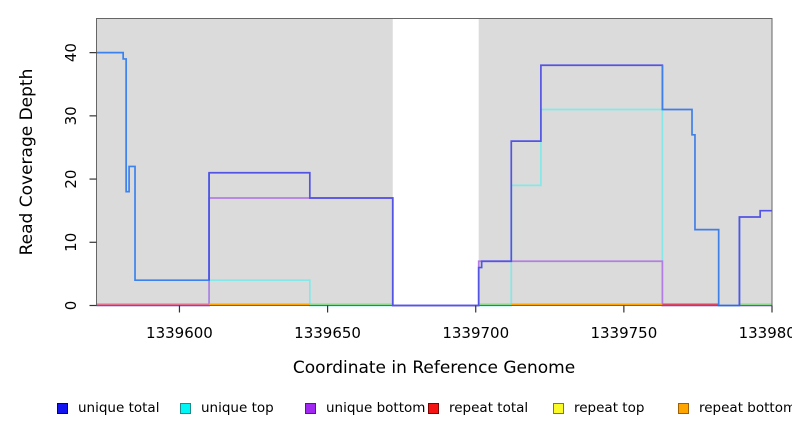  Describe the element at coordinates (119, 408) in the screenshot. I see `legend-label: unique total` at that location.